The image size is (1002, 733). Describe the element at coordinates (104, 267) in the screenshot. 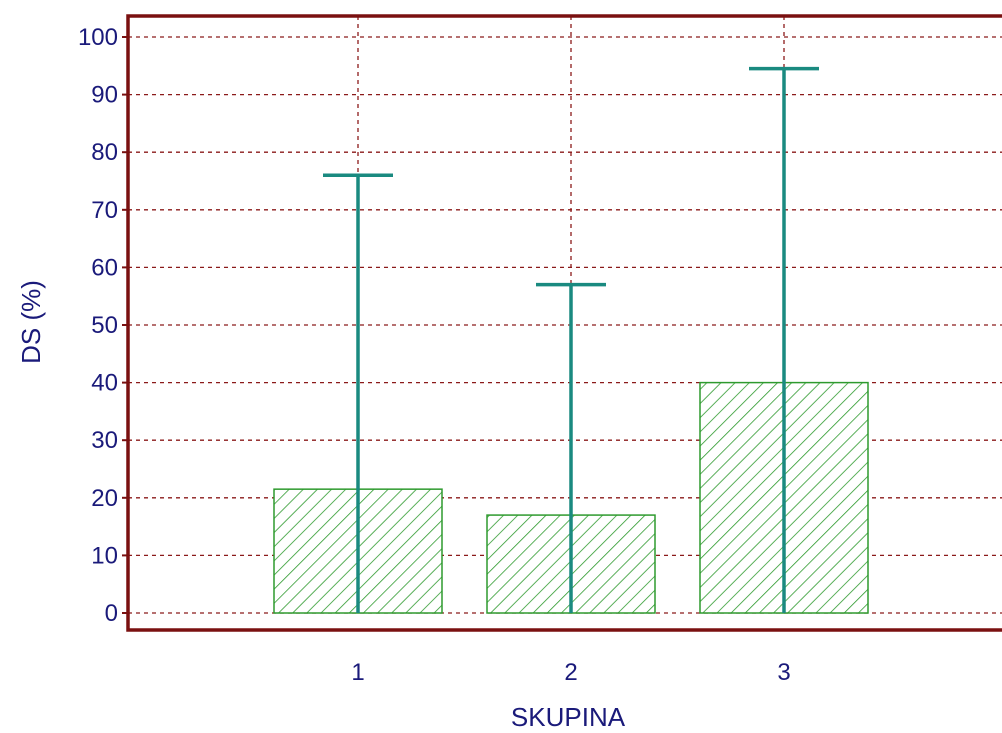

I see `y-tick-label-6: 60` at that location.